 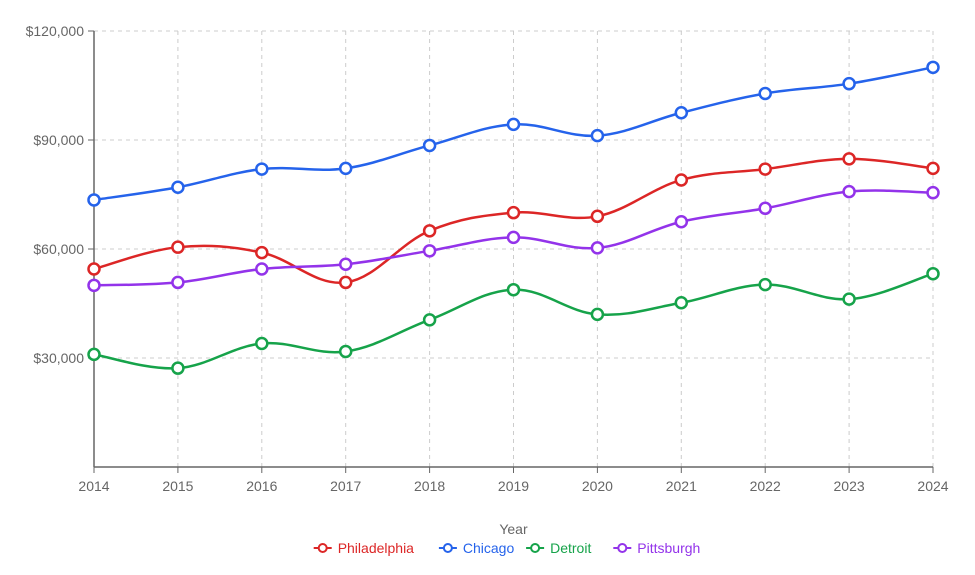 I want to click on legend-label: Chicago, so click(x=489, y=548).